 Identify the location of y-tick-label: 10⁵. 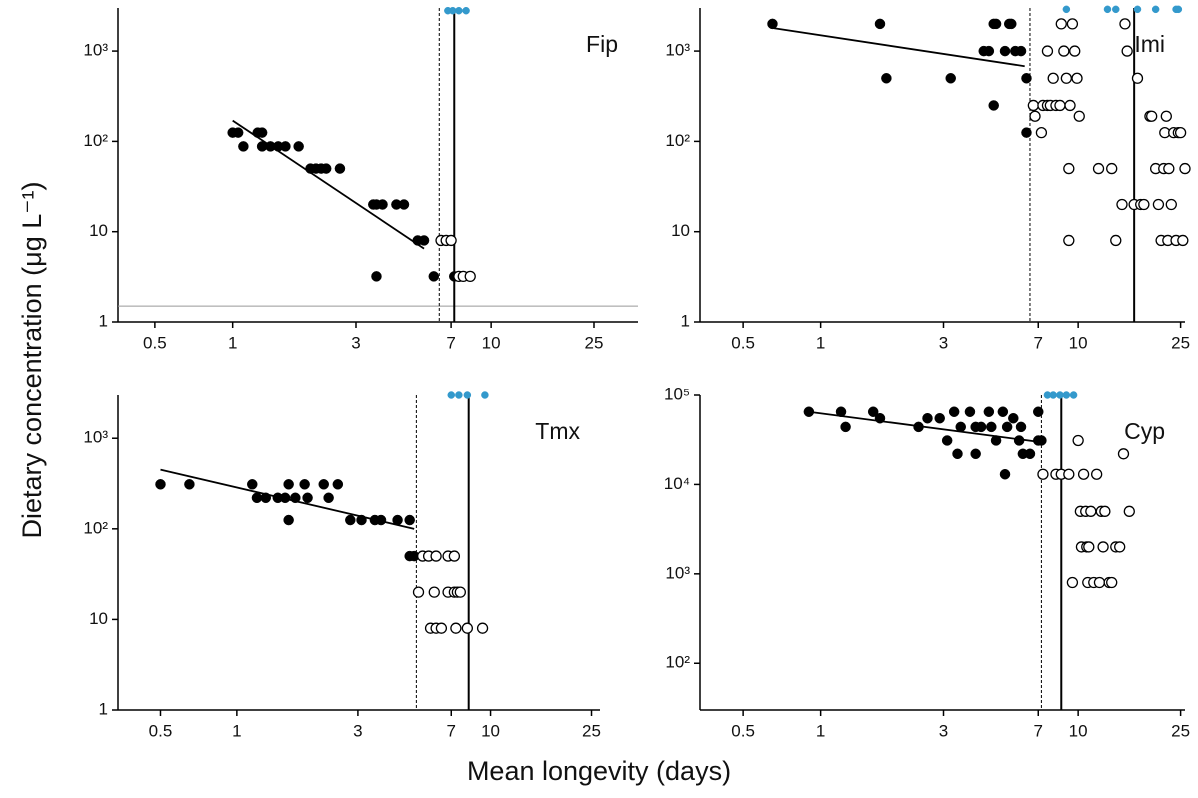
(677, 393).